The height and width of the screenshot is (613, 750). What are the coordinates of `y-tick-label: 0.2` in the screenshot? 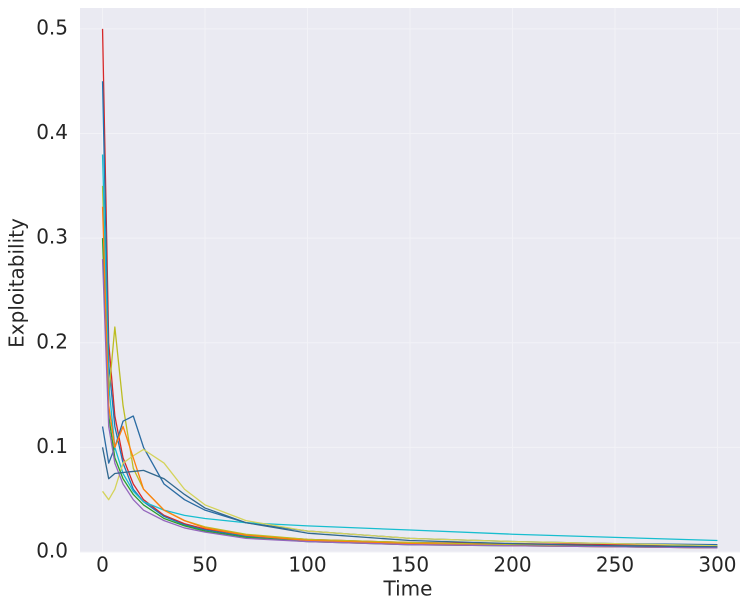 It's located at (52, 341).